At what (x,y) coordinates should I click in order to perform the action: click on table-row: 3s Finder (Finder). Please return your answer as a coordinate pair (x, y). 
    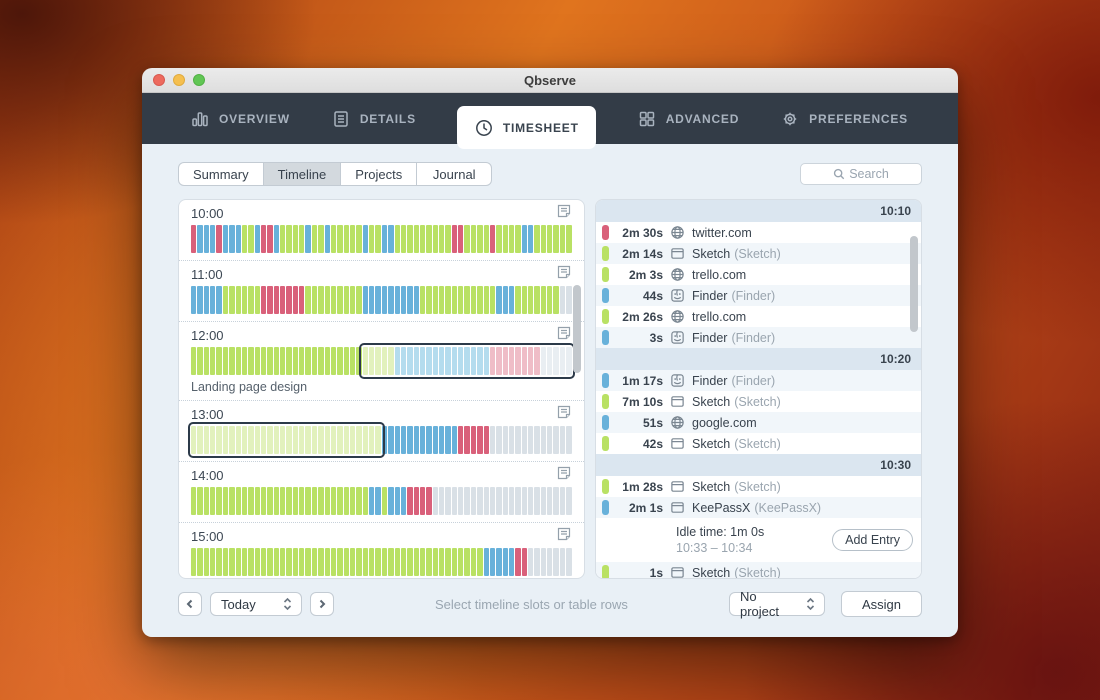
    Looking at the image, I should click on (758, 337).